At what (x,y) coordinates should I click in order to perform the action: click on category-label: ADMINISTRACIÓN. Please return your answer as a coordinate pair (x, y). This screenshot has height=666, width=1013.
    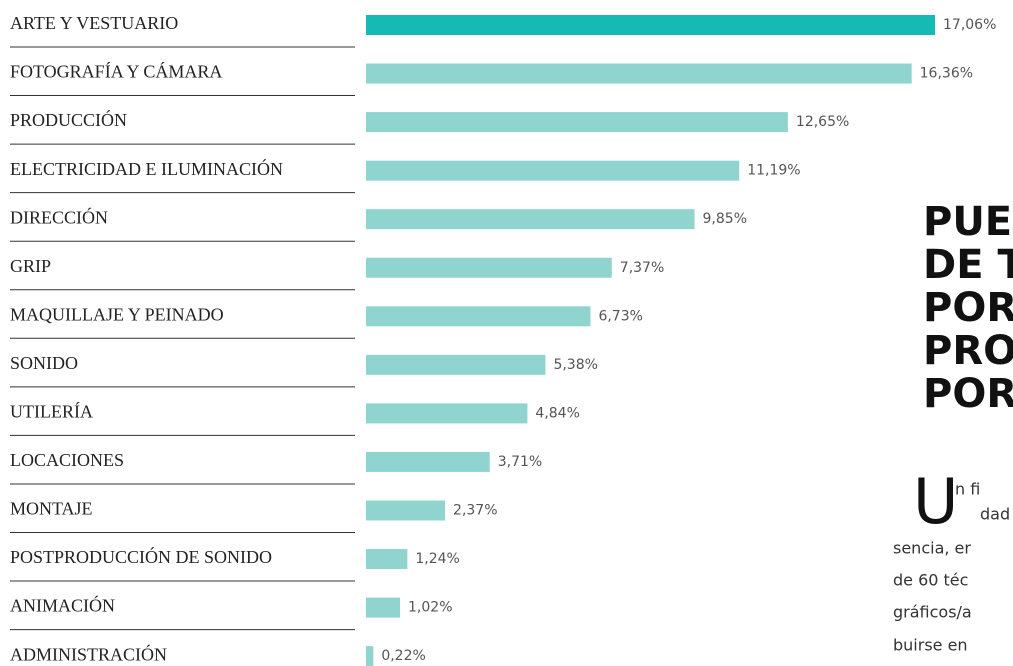
    Looking at the image, I should click on (88, 653).